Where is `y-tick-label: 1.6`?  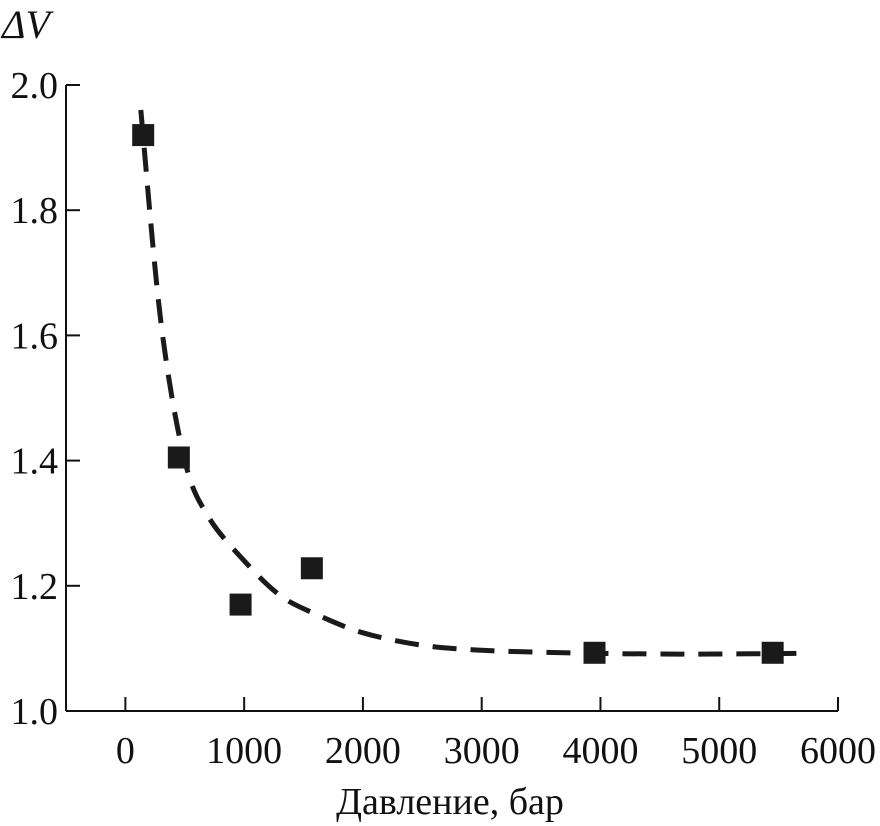
y-tick-label: 1.6 is located at coordinates (35, 336).